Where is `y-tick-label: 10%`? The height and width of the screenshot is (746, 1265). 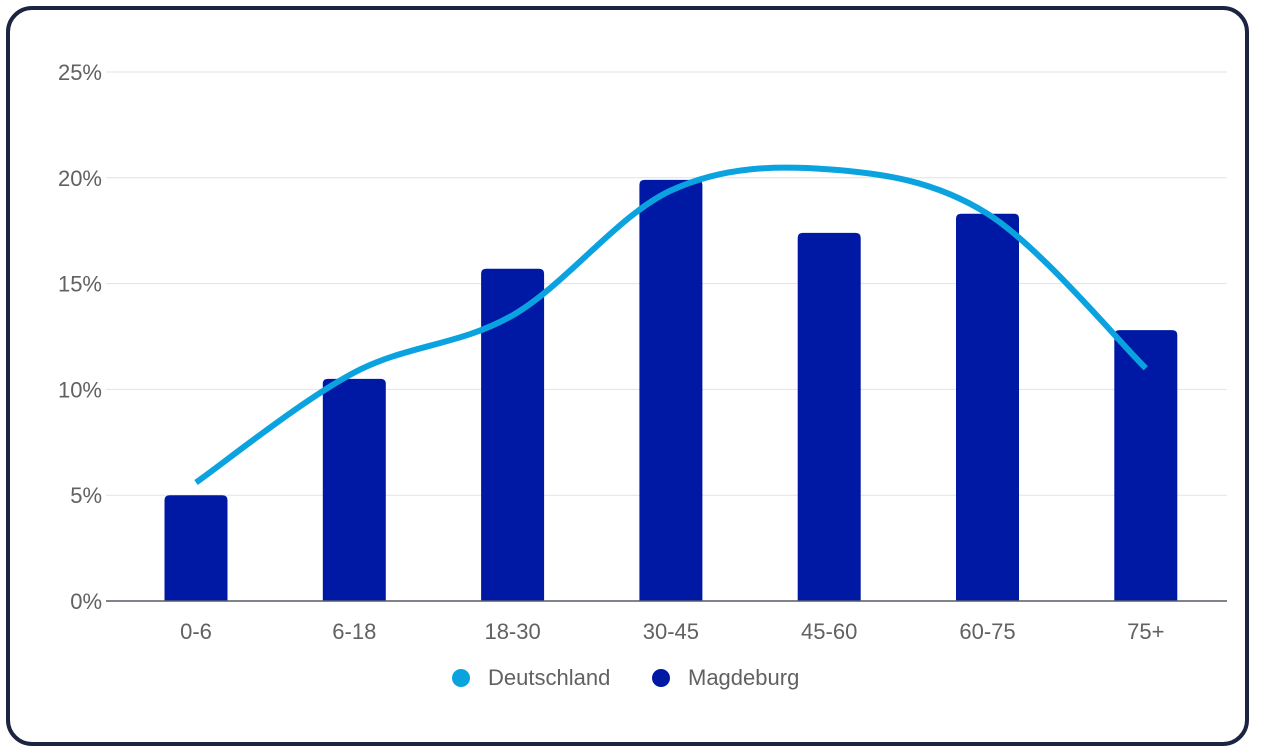 y-tick-label: 10% is located at coordinates (80, 389).